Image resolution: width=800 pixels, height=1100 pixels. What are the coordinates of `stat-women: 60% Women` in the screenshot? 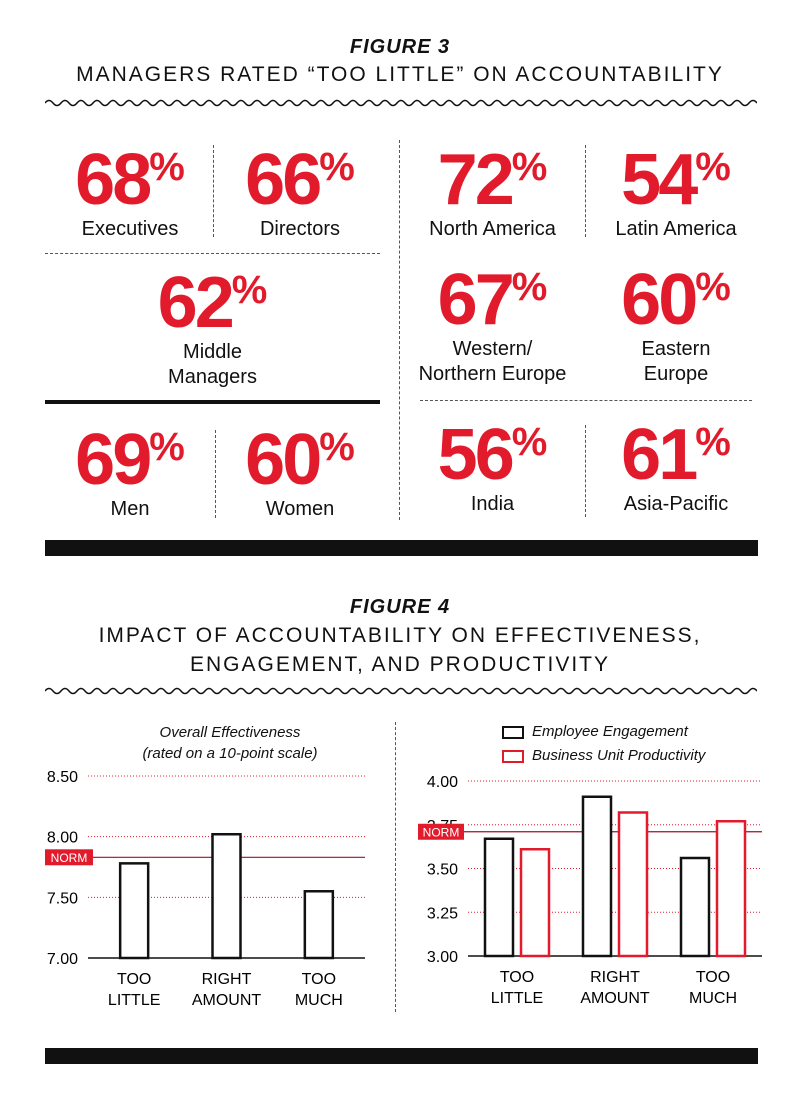 It's located at (300, 471).